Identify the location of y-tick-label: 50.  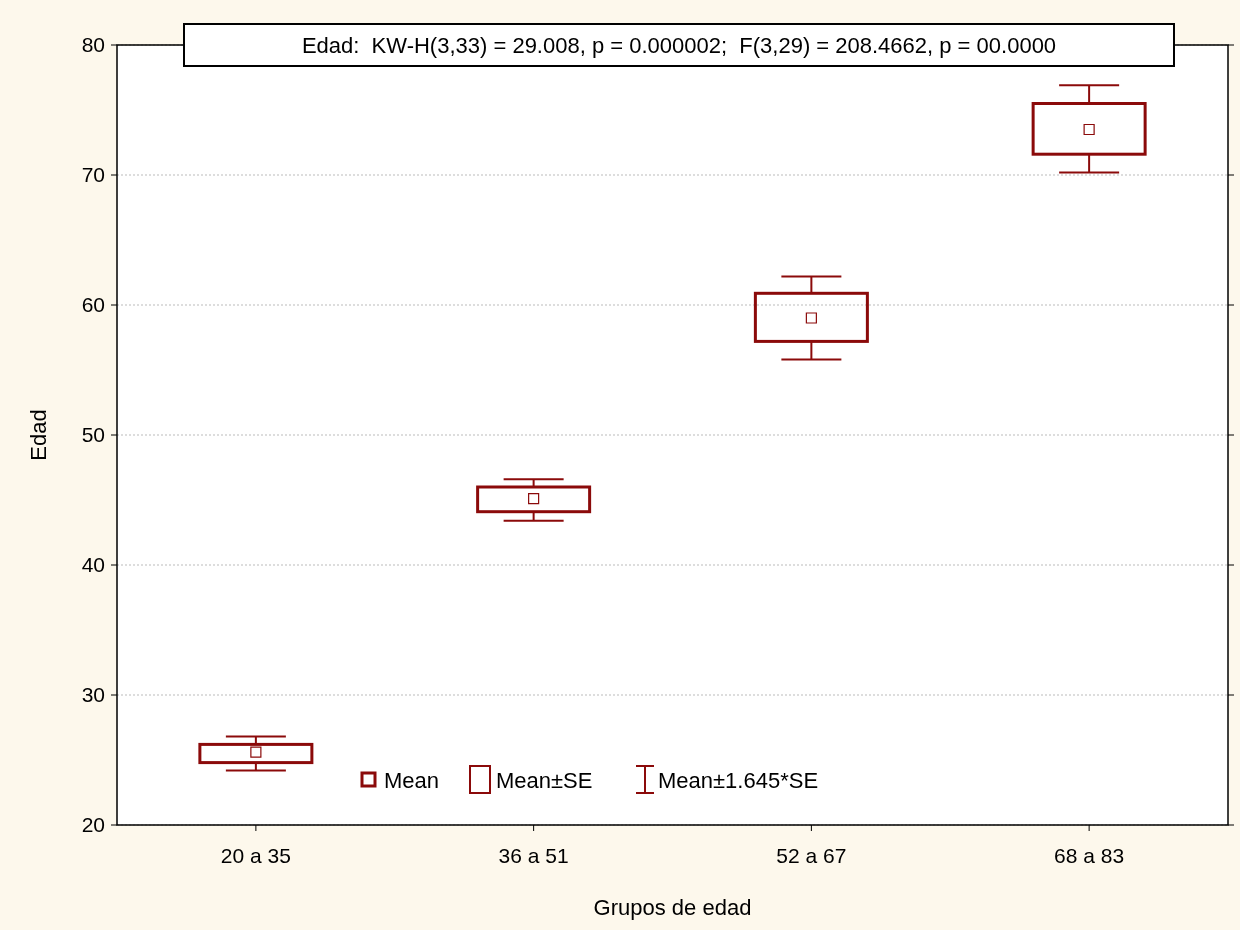
(93, 435).